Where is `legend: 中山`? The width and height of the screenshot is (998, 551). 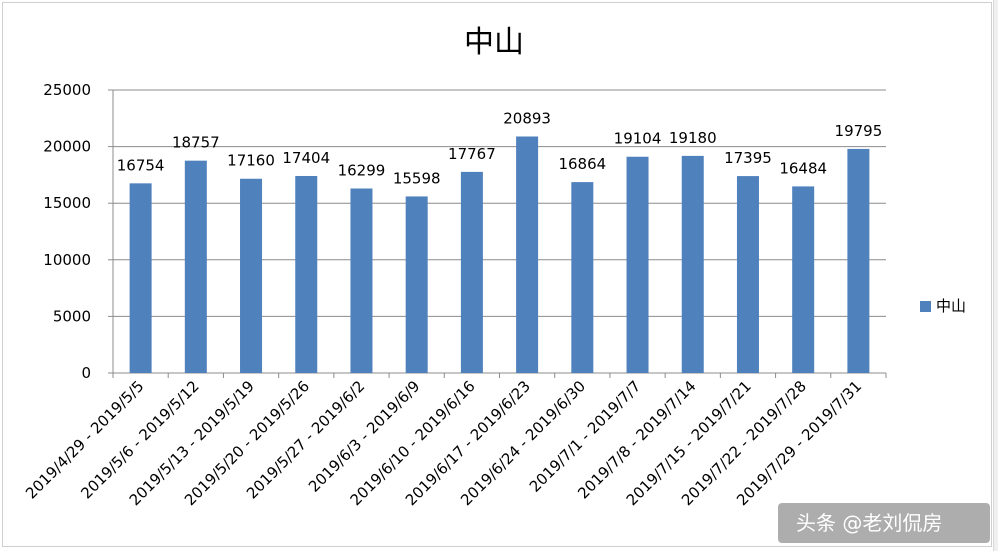
legend: 中山 is located at coordinates (943, 306).